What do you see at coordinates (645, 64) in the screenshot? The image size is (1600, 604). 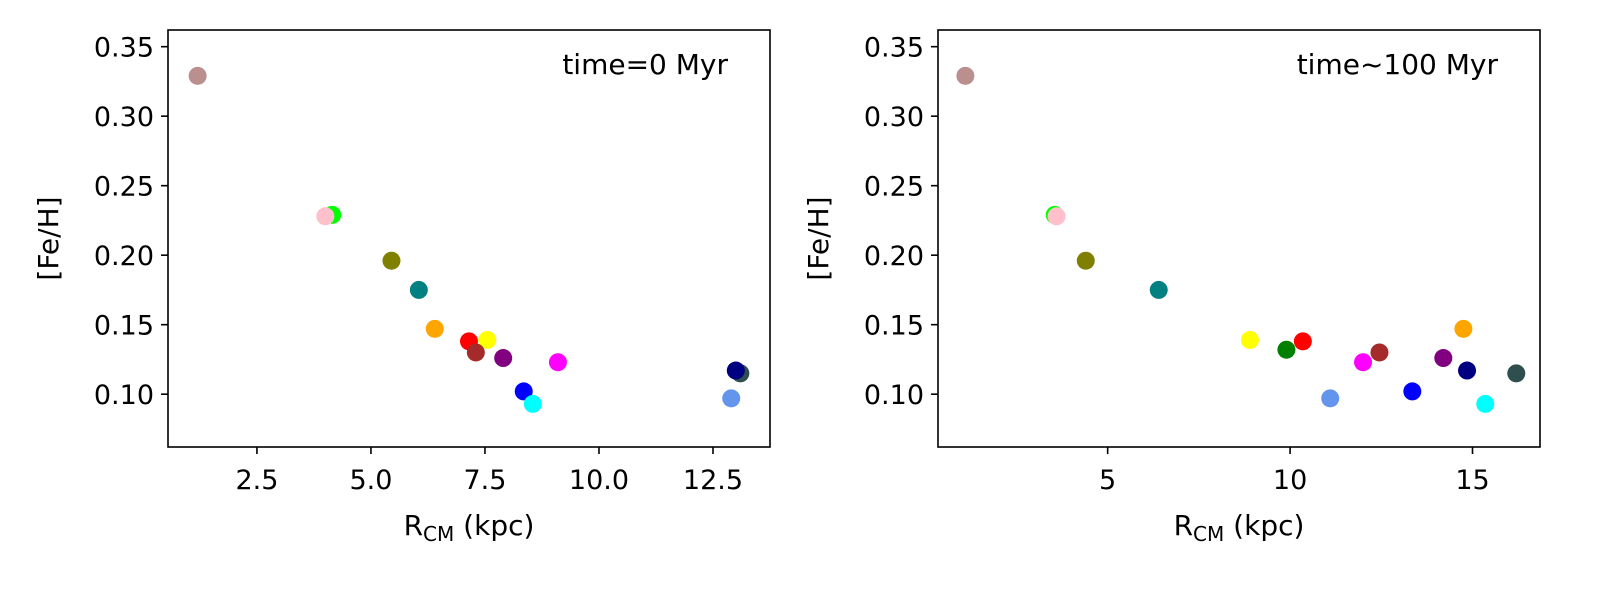 I see `time-annotation: time=0 Myr` at bounding box center [645, 64].